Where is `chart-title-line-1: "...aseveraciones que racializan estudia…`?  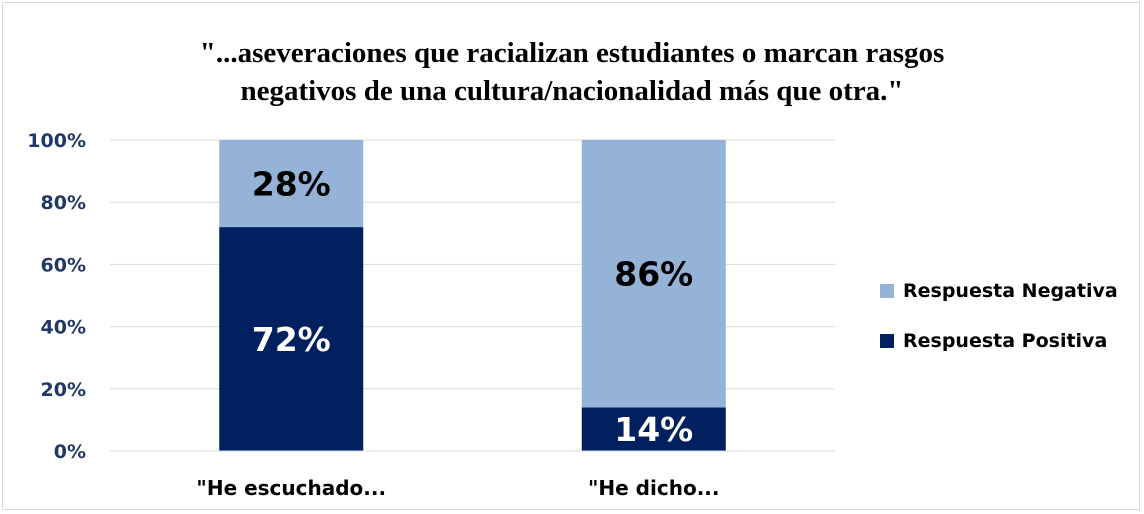 chart-title-line-1: "...aseveraciones que racializan estudia… is located at coordinates (572, 53).